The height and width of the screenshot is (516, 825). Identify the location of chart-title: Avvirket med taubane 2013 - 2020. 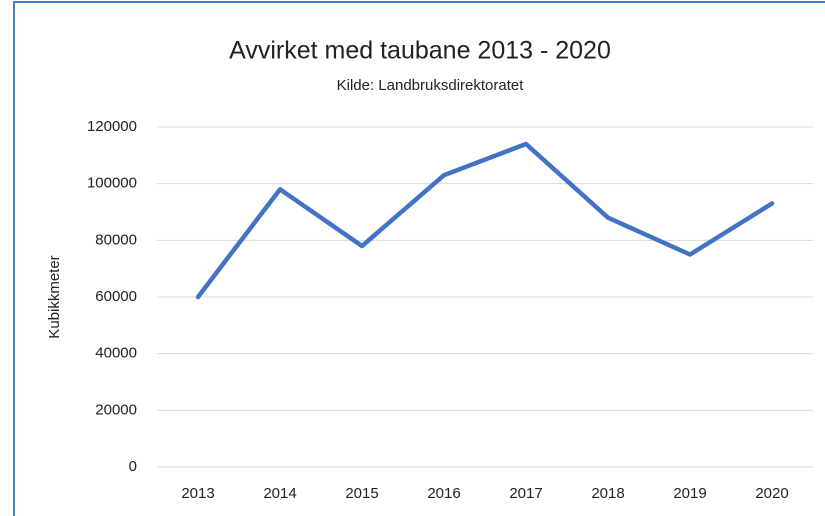
(420, 51).